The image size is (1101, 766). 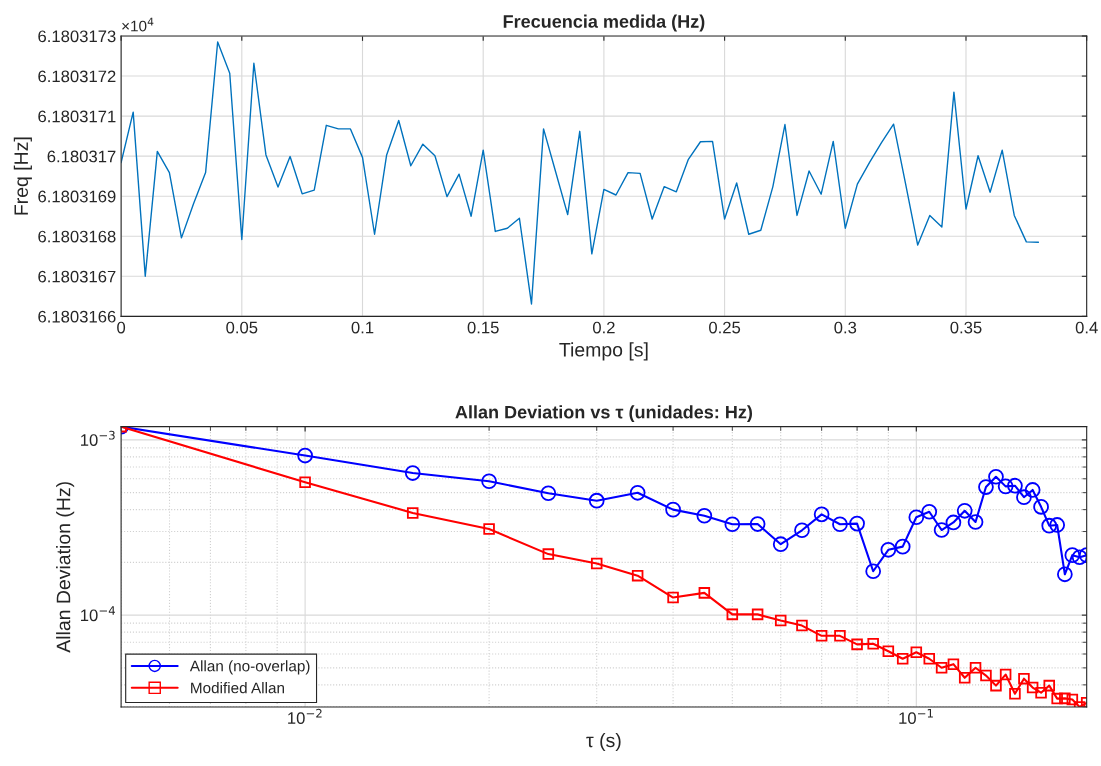 I want to click on chart-title: Frecuencia medida (Hz), so click(x=604, y=23).